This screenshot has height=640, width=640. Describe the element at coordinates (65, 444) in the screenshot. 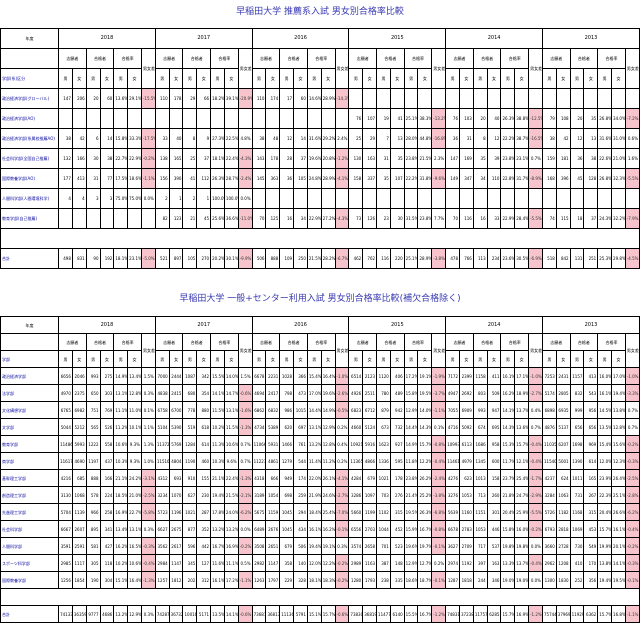

I see `value-cell: 11486` at that location.